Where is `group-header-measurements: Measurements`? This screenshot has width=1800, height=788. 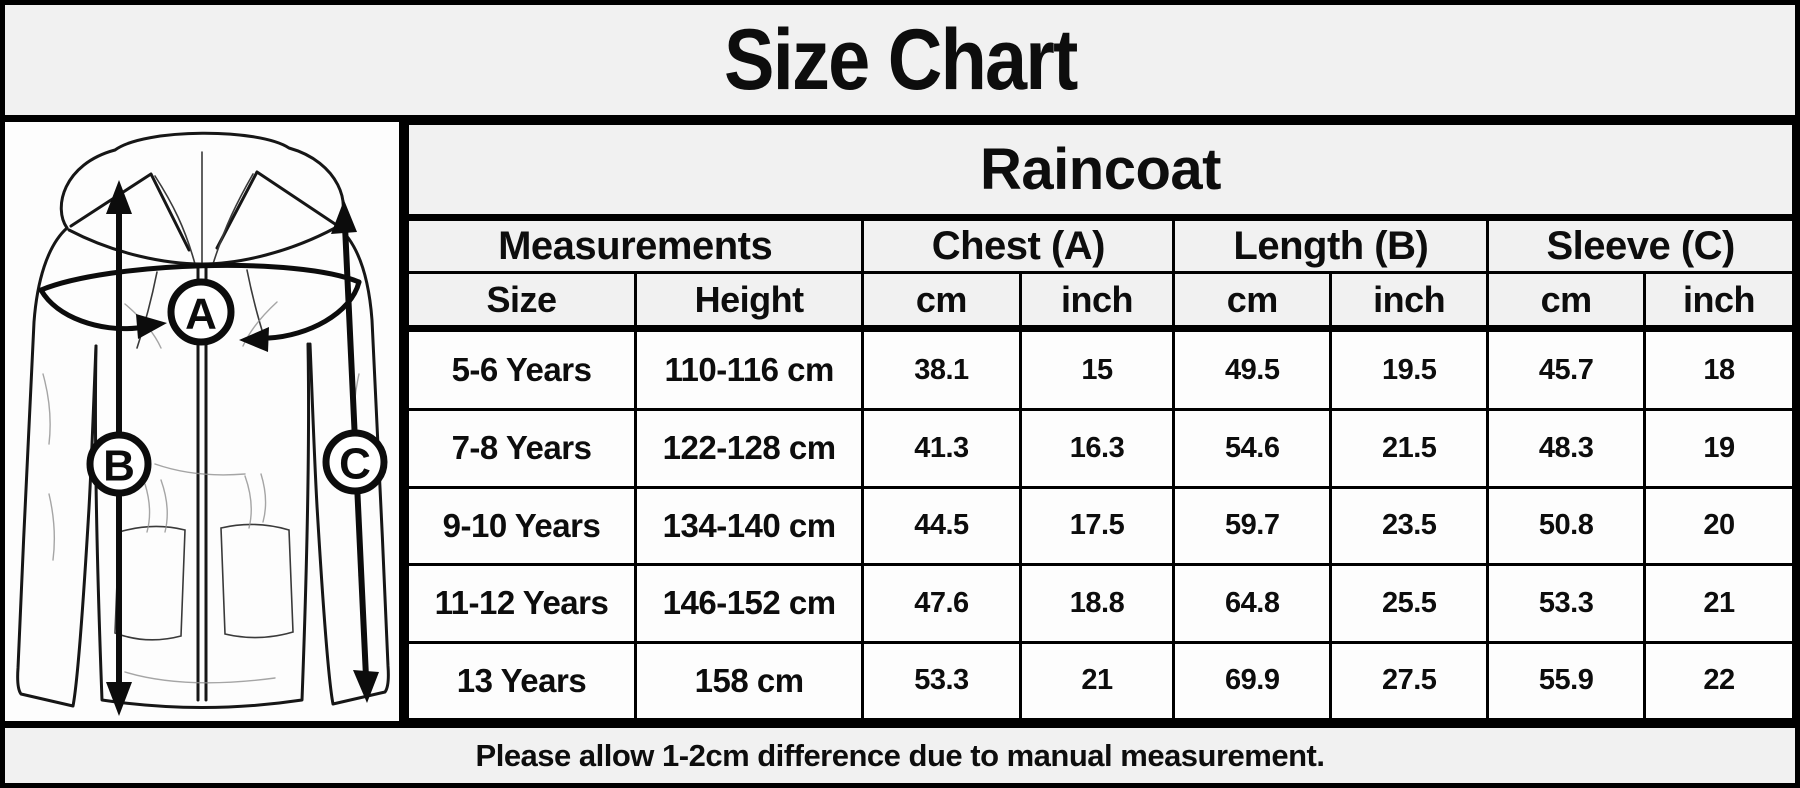
group-header-measurements: Measurements is located at coordinates (635, 245).